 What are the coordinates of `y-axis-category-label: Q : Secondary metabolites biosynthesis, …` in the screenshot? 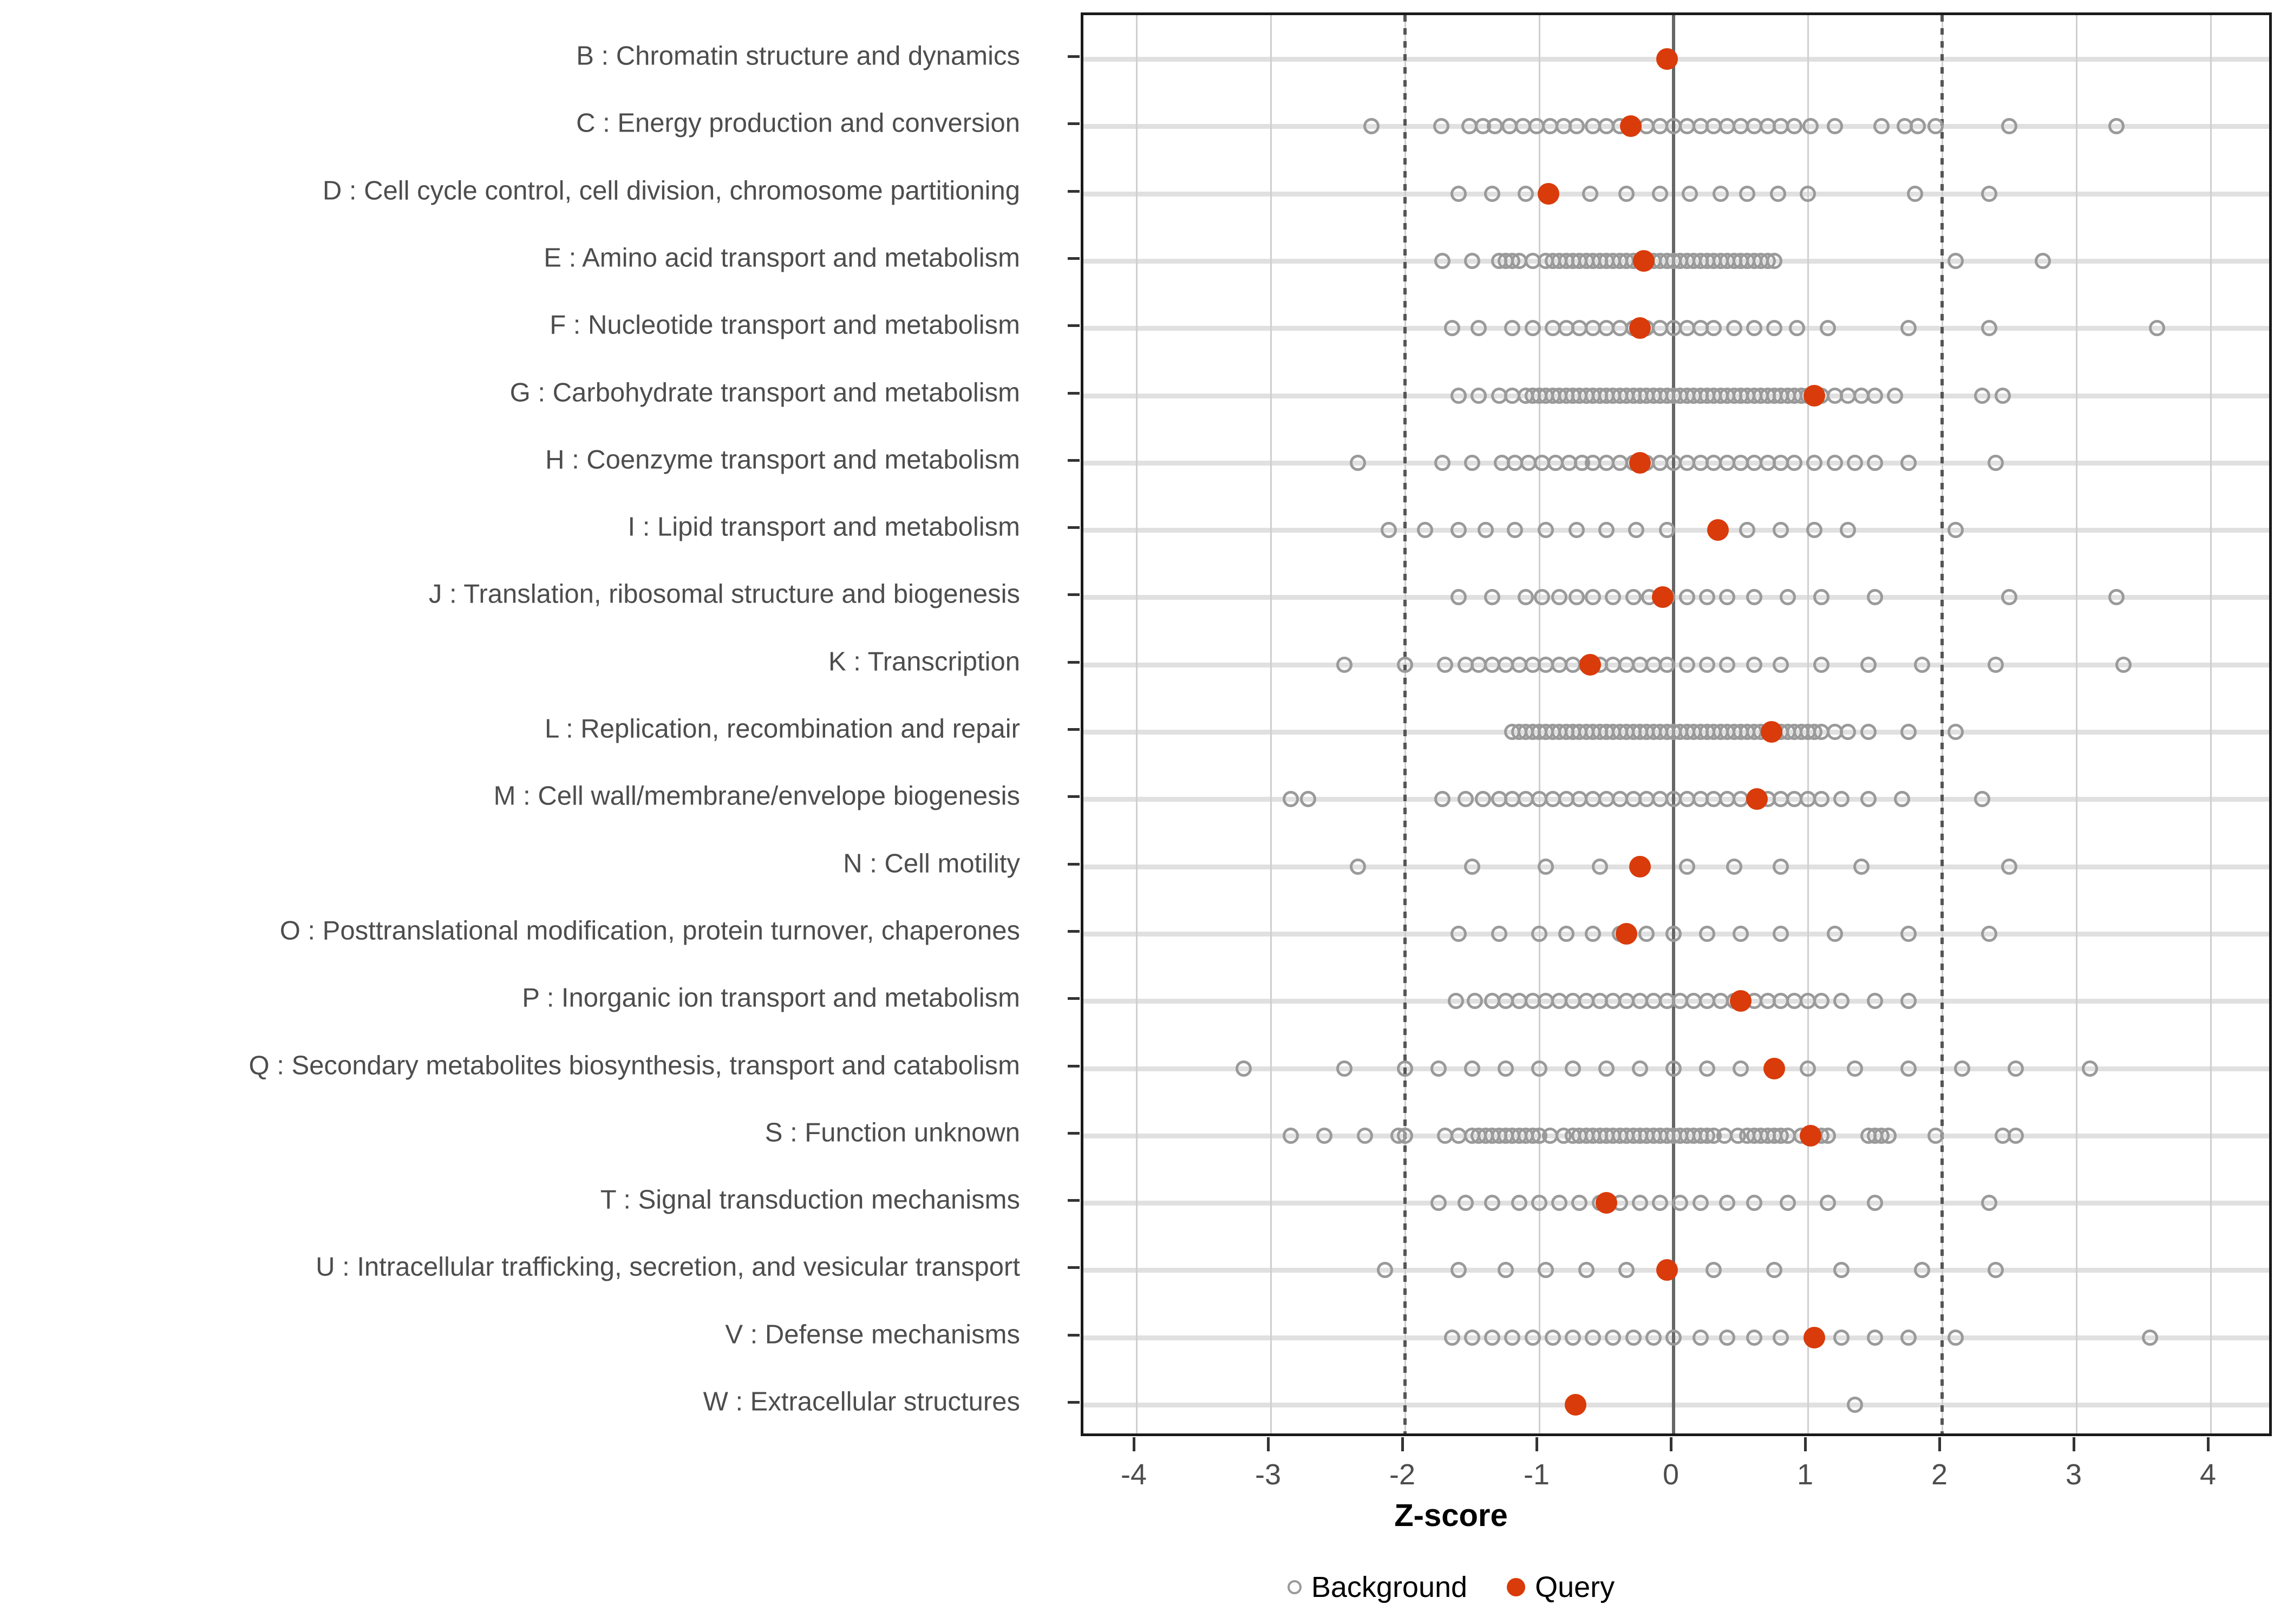 It's located at (635, 1065).